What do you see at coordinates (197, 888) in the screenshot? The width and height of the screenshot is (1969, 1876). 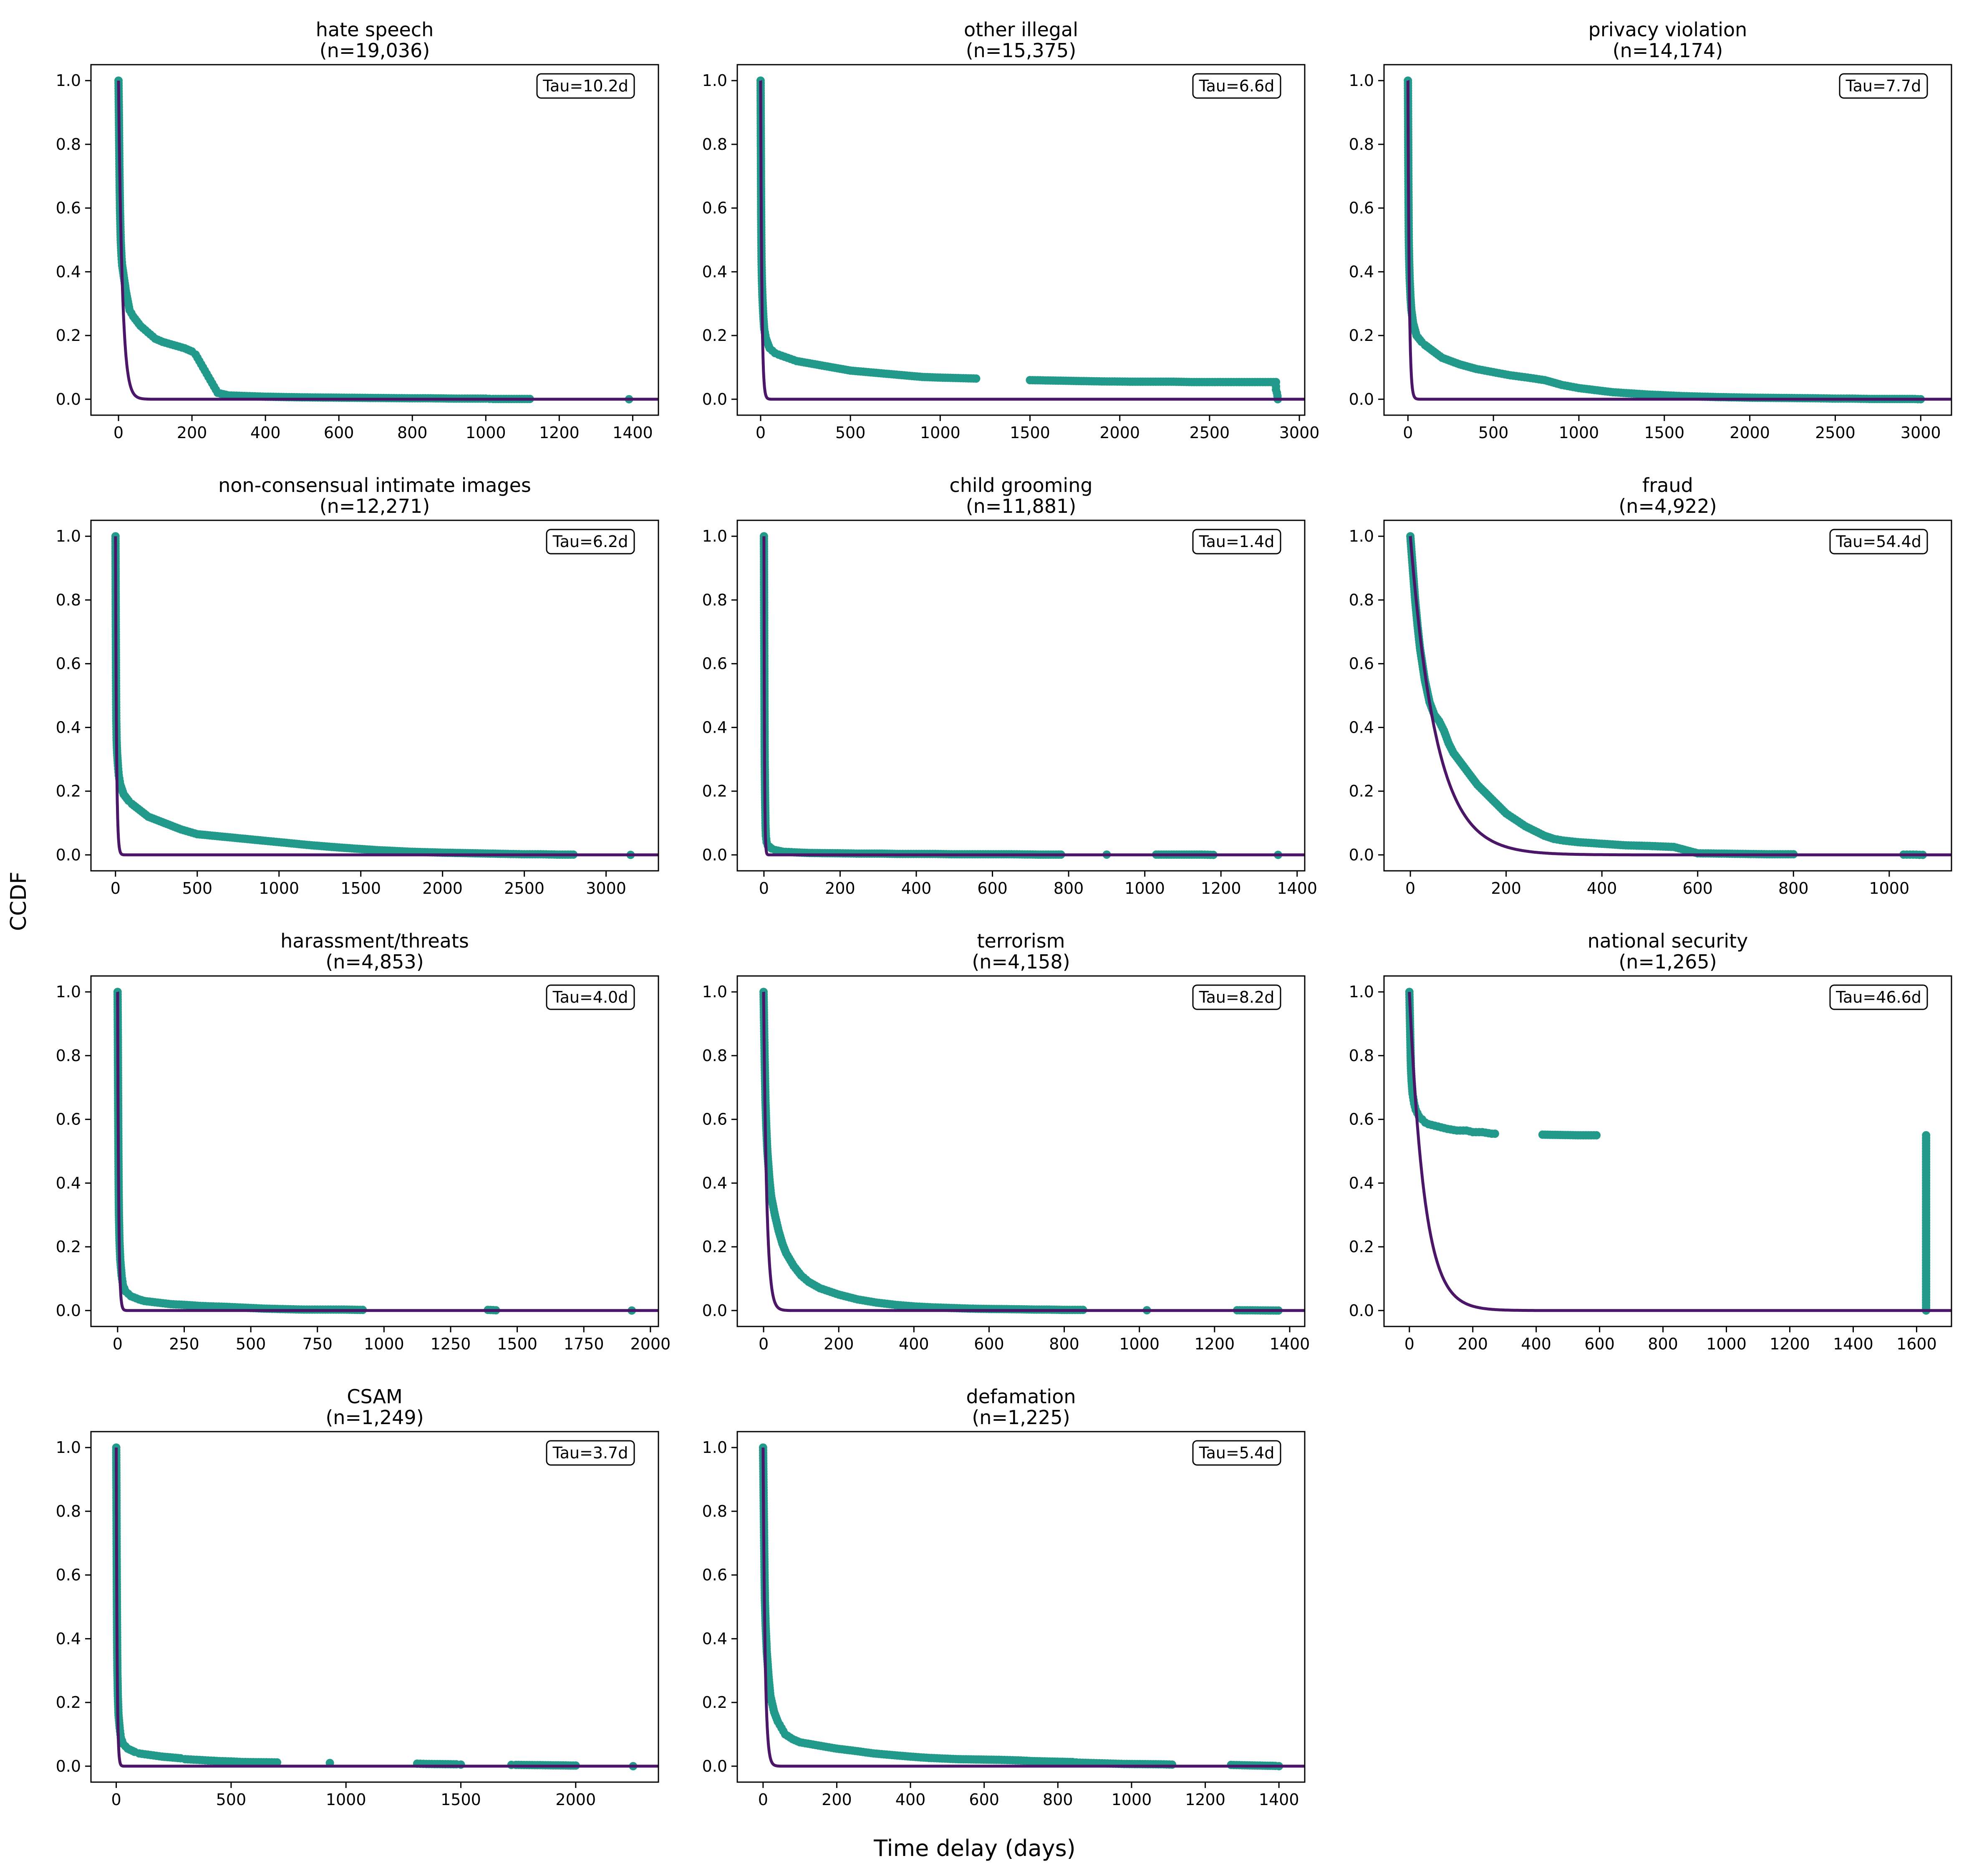 I see `x-tick-label: 500` at bounding box center [197, 888].